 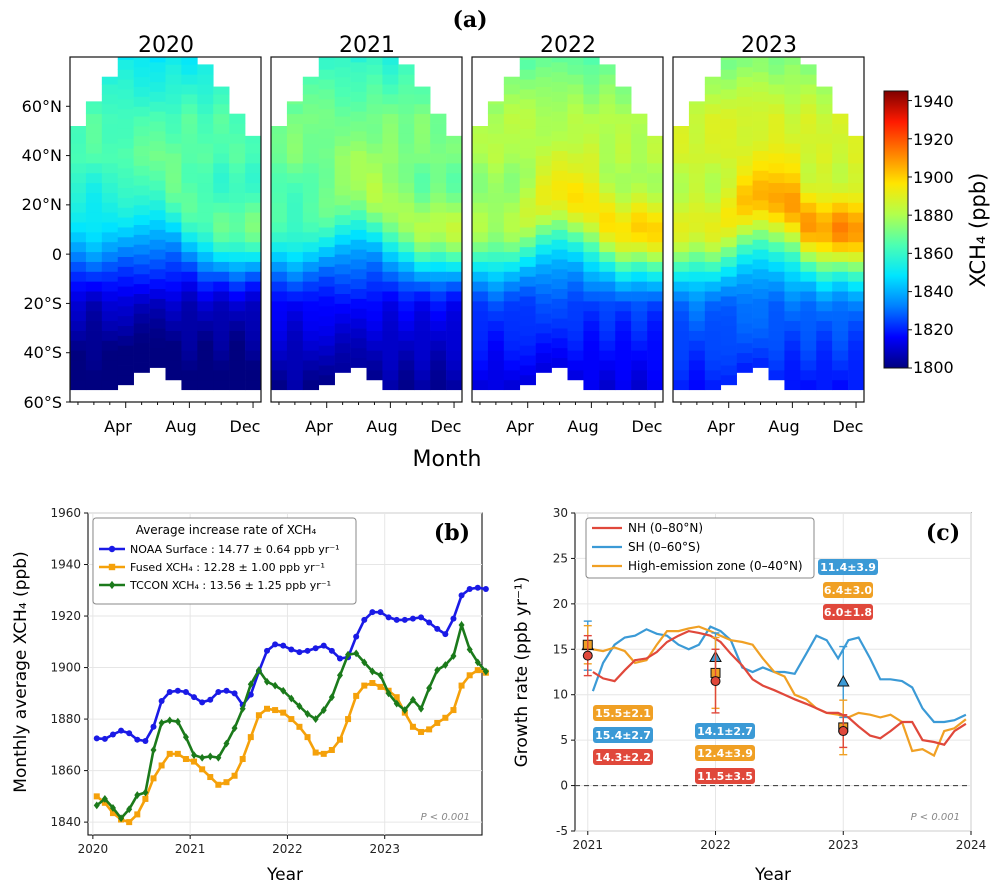 What do you see at coordinates (366, 229) in the screenshot?
I see `heatmap-frame-2021` at bounding box center [366, 229].